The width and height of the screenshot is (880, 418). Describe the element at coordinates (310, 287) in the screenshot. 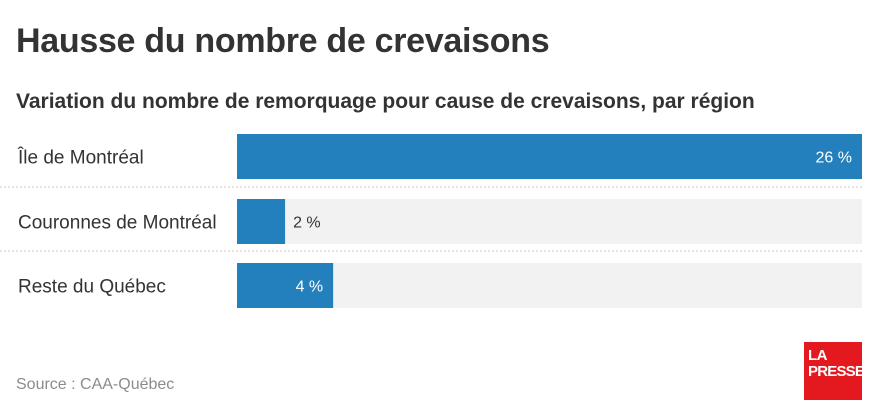

I see `value-label: 4 %` at that location.